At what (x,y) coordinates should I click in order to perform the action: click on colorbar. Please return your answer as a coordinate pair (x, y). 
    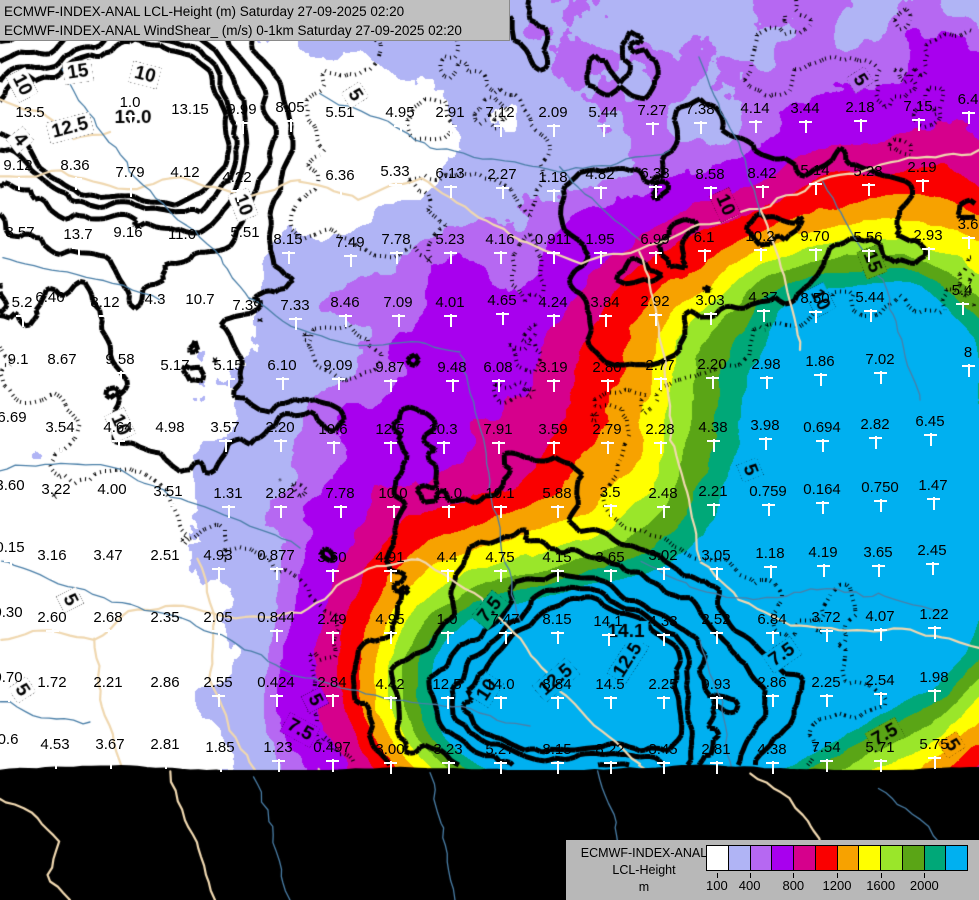
    Looking at the image, I should click on (837, 858).